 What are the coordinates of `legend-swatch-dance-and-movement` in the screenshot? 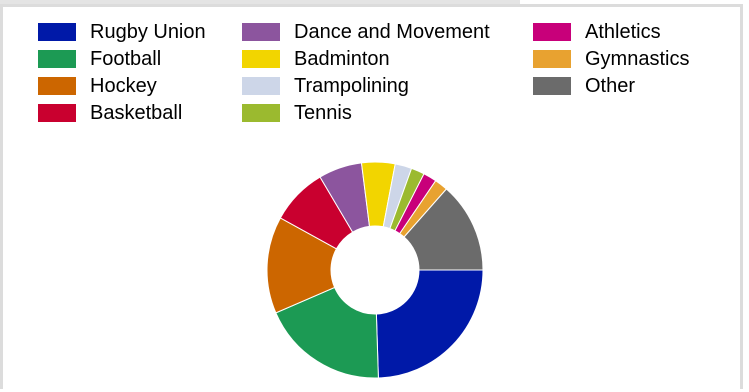 It's located at (261, 32).